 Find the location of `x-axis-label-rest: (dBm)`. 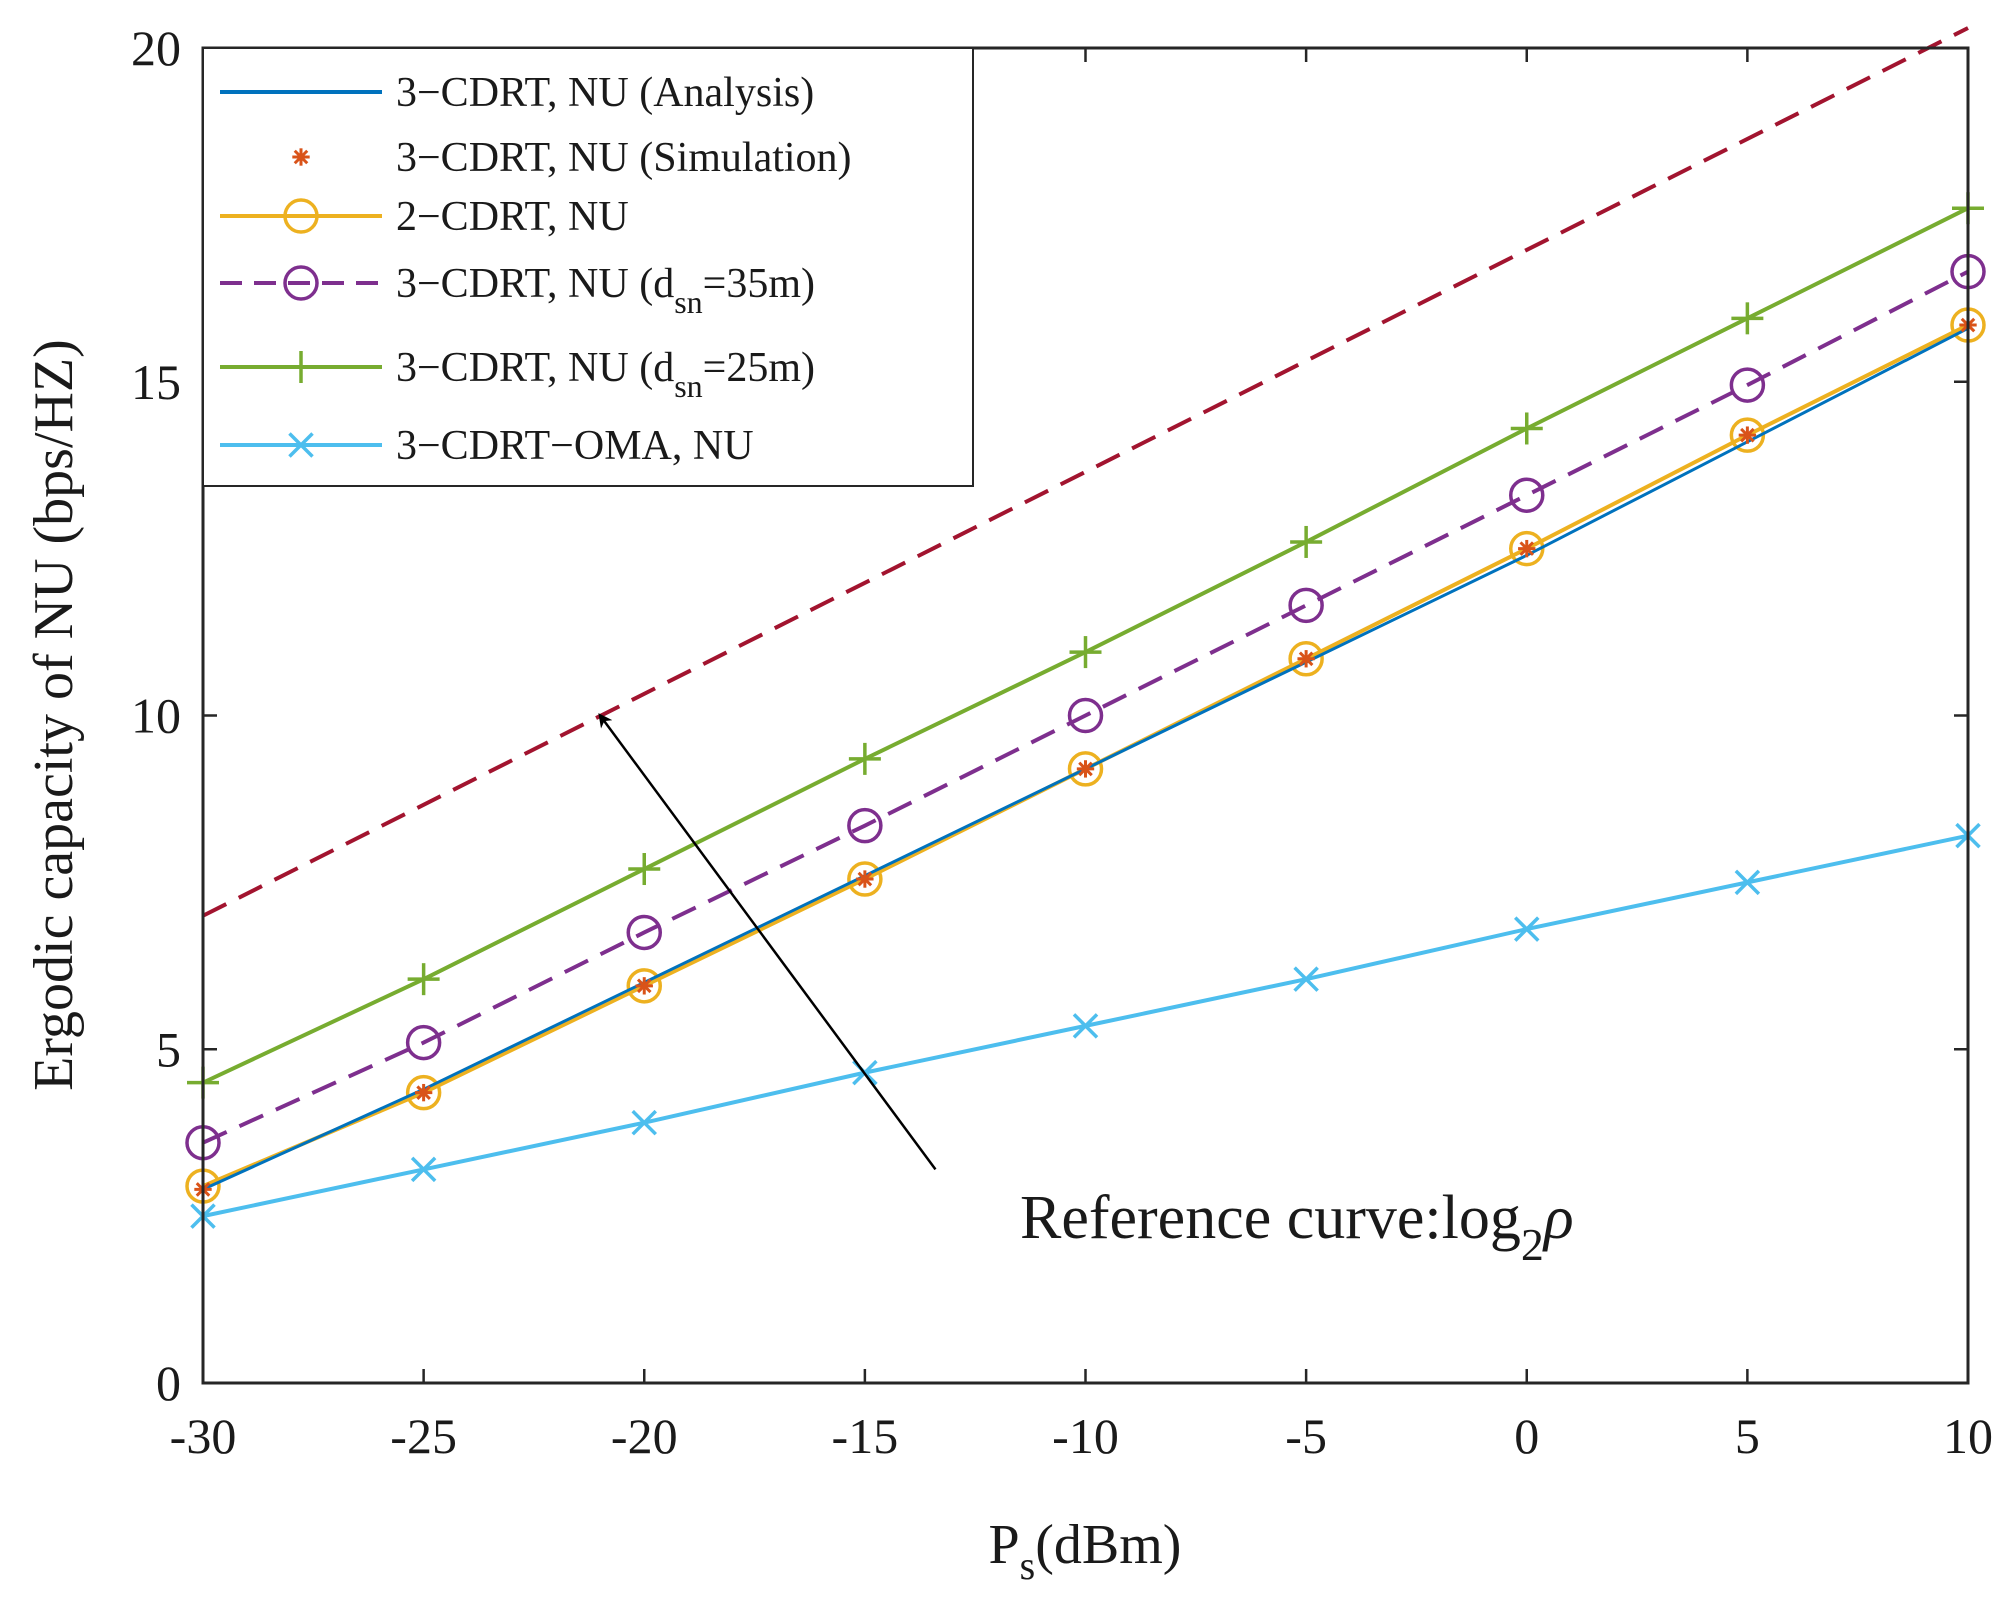

x-axis-label-rest: (dBm) is located at coordinates (1108, 1545).